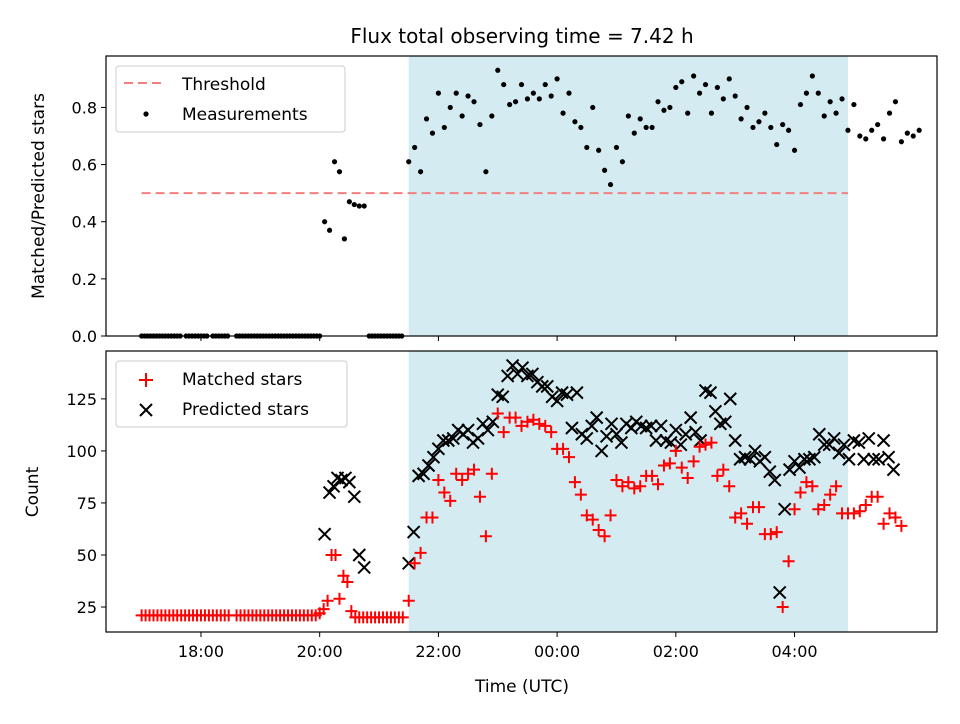 This screenshot has height=724, width=960. What do you see at coordinates (223, 85) in the screenshot?
I see `legend-threshold-label: Threshold` at bounding box center [223, 85].